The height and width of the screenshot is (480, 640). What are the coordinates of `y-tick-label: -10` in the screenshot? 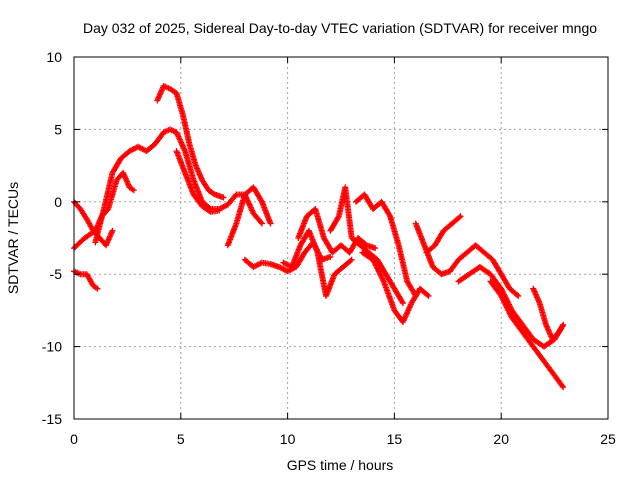 It's located at (52, 347).